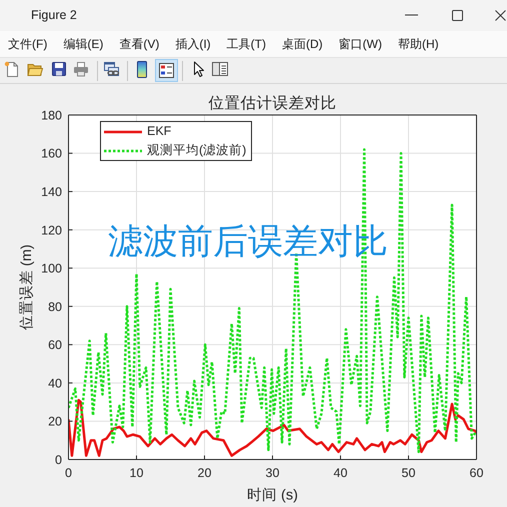 This screenshot has width=507, height=507. Describe the element at coordinates (54, 15) in the screenshot. I see `caption: Figure 2` at that location.